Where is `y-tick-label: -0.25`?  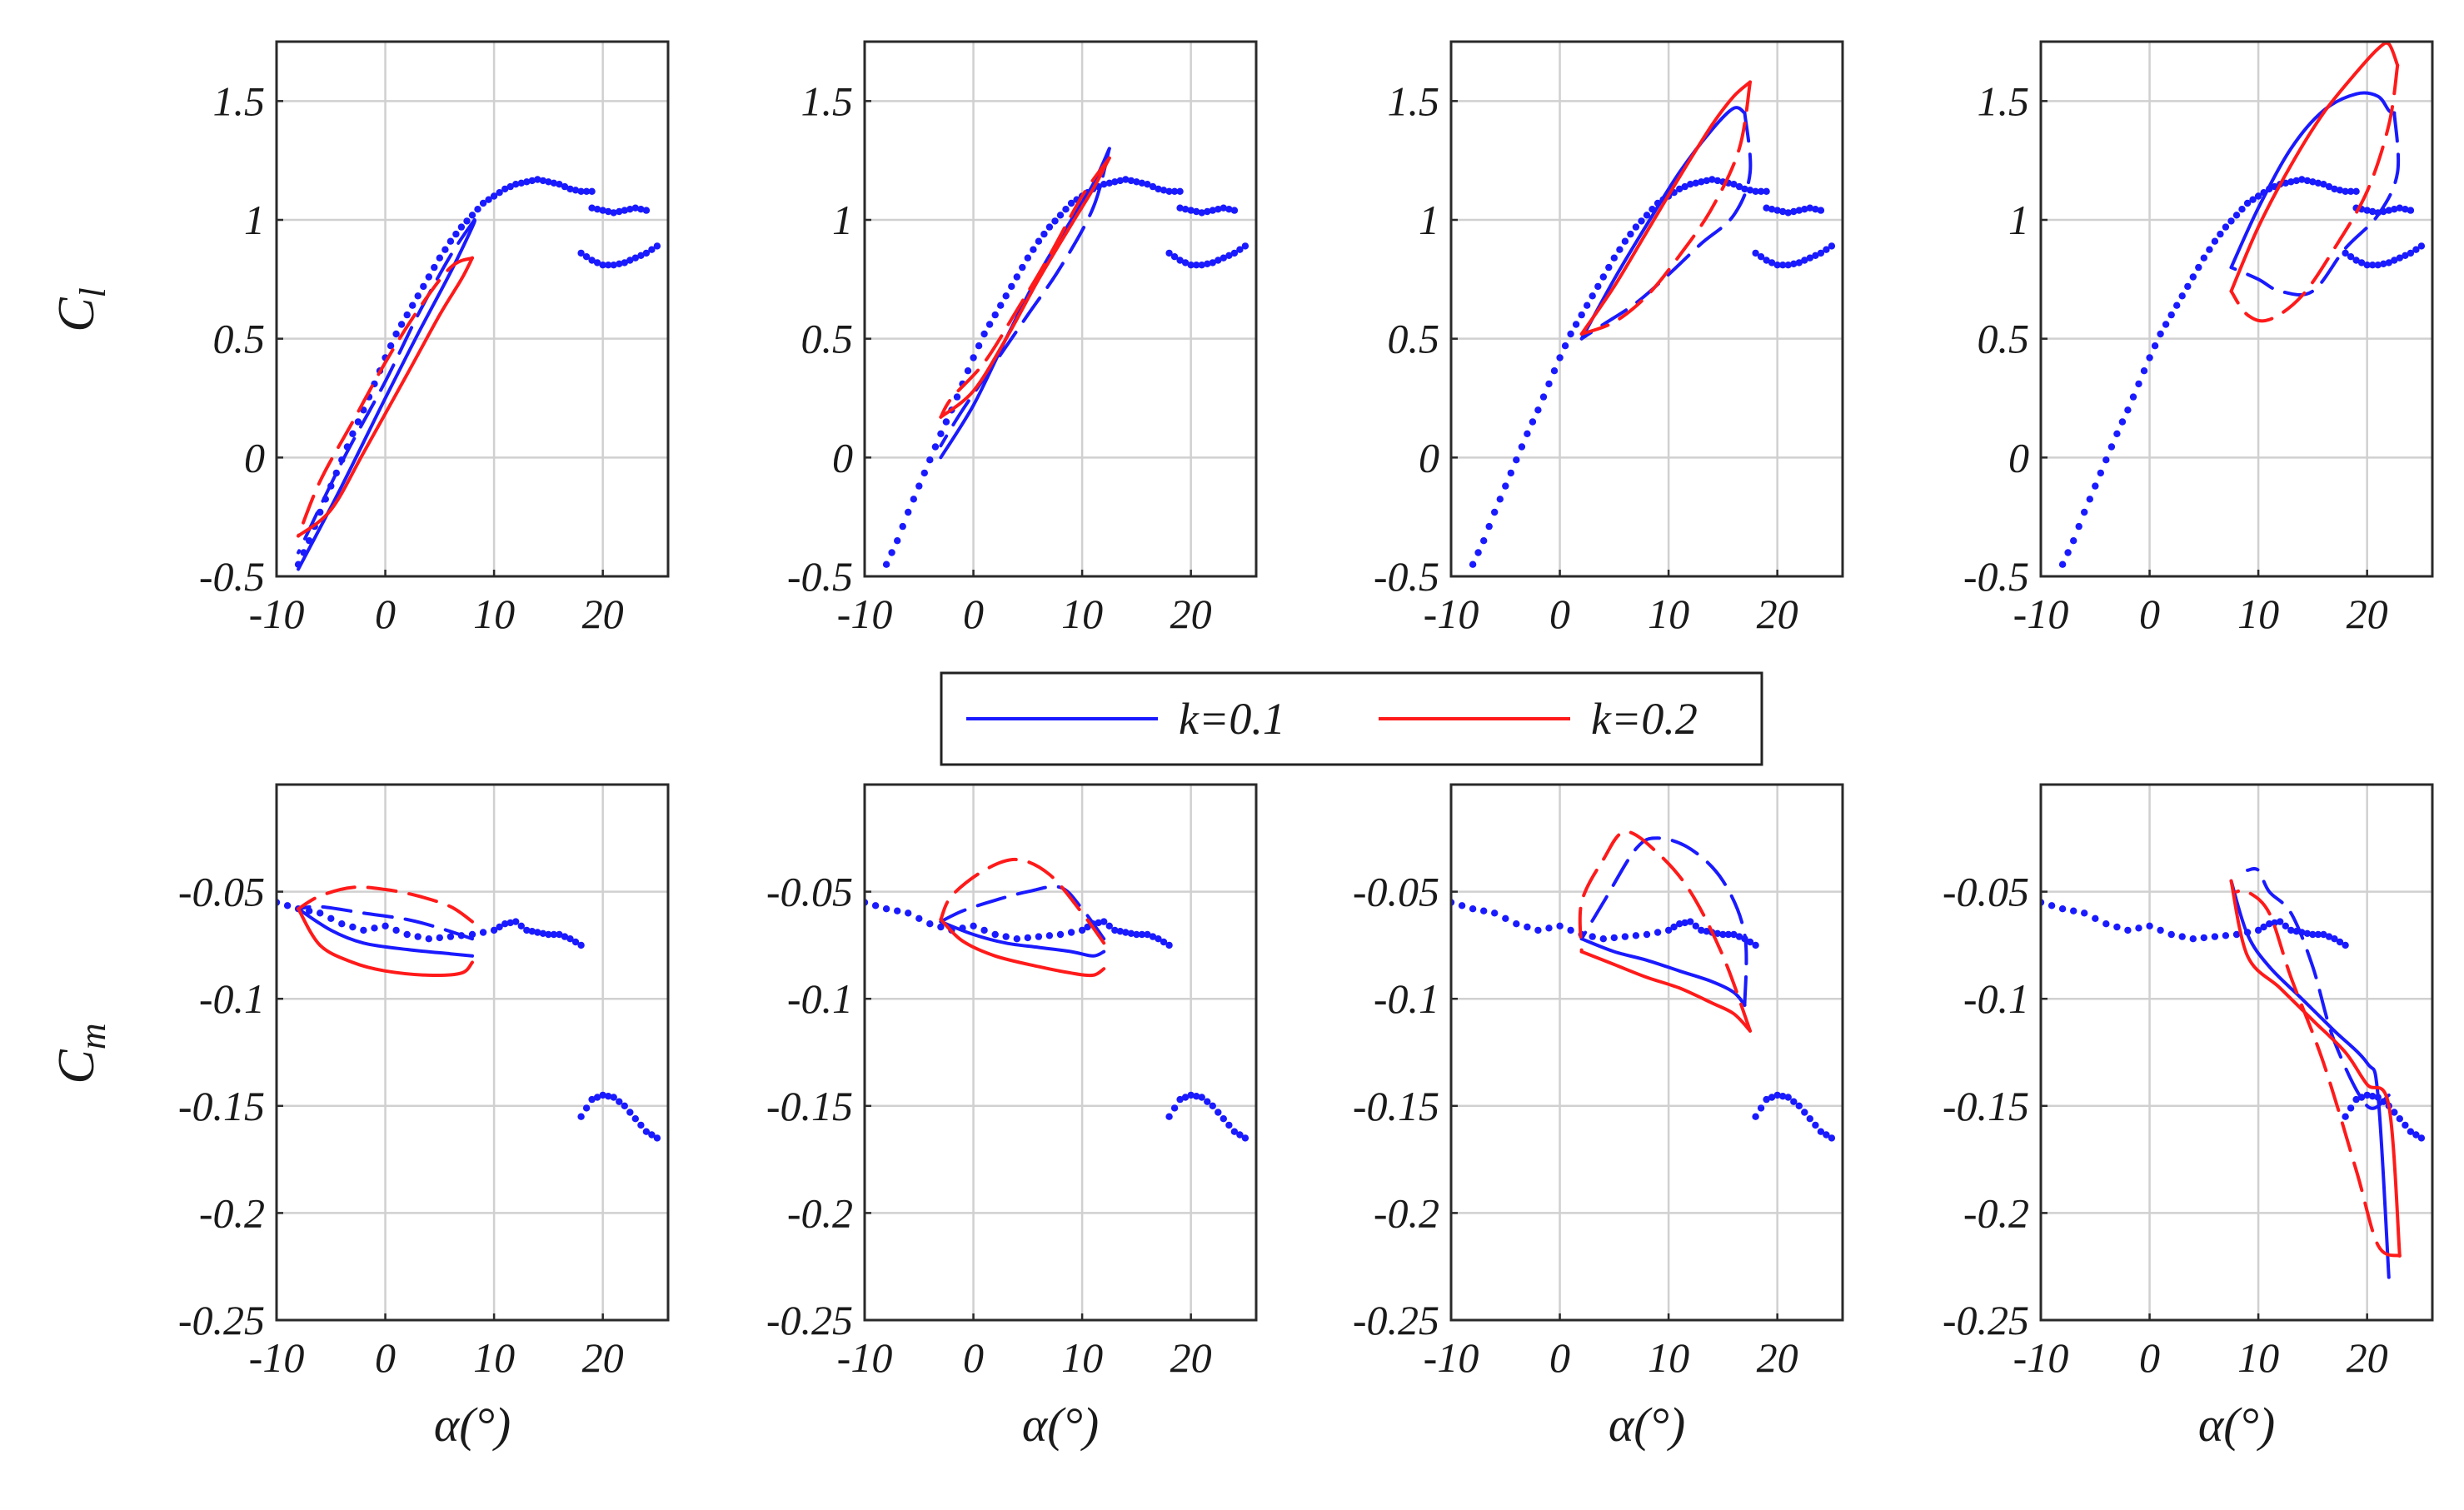
y-tick-label: -0.25 is located at coordinates (1396, 1320).